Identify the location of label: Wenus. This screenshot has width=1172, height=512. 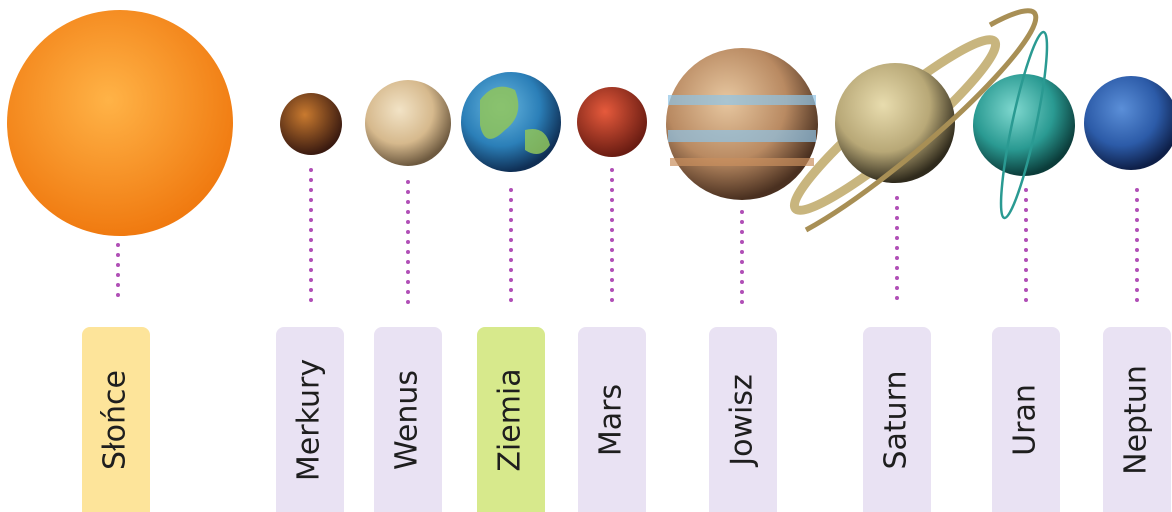
(407, 420).